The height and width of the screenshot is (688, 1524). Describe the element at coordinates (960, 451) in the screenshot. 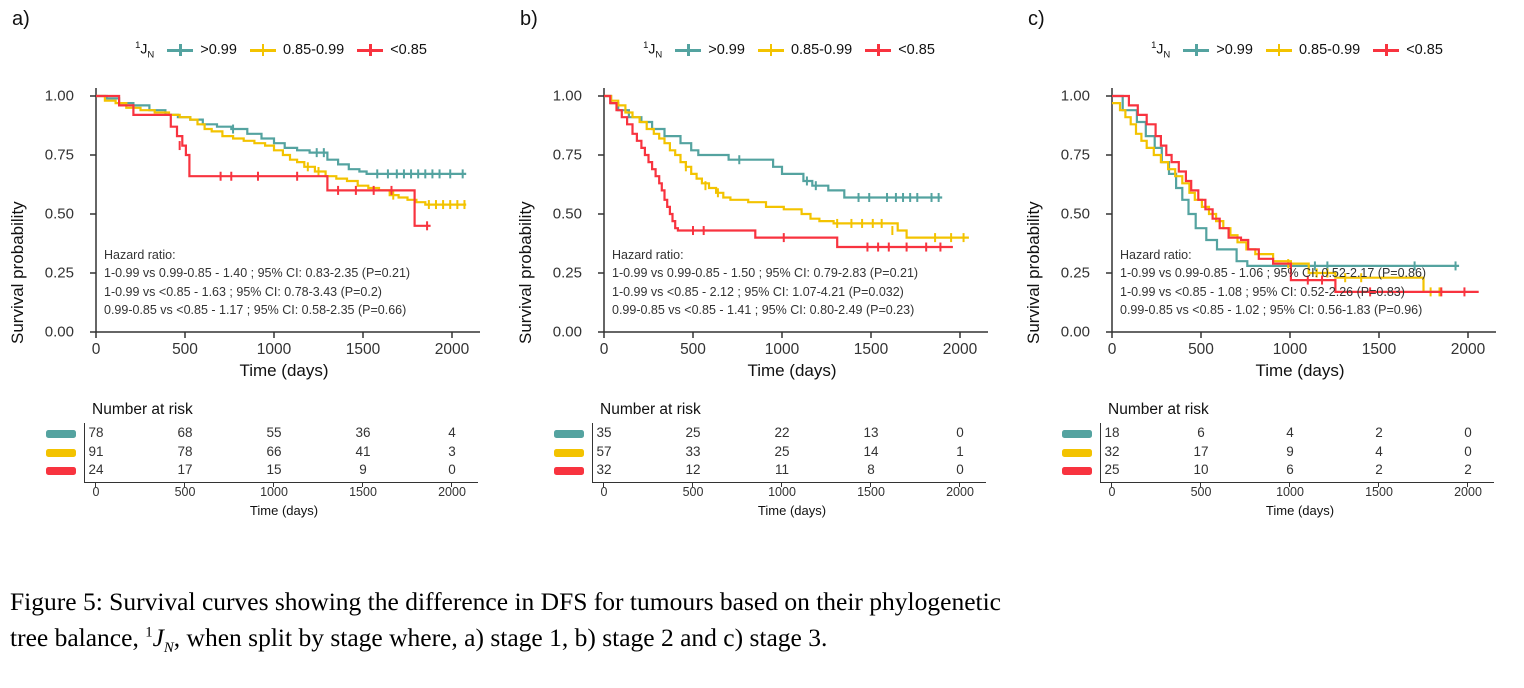

I see `risk-count: 1` at that location.